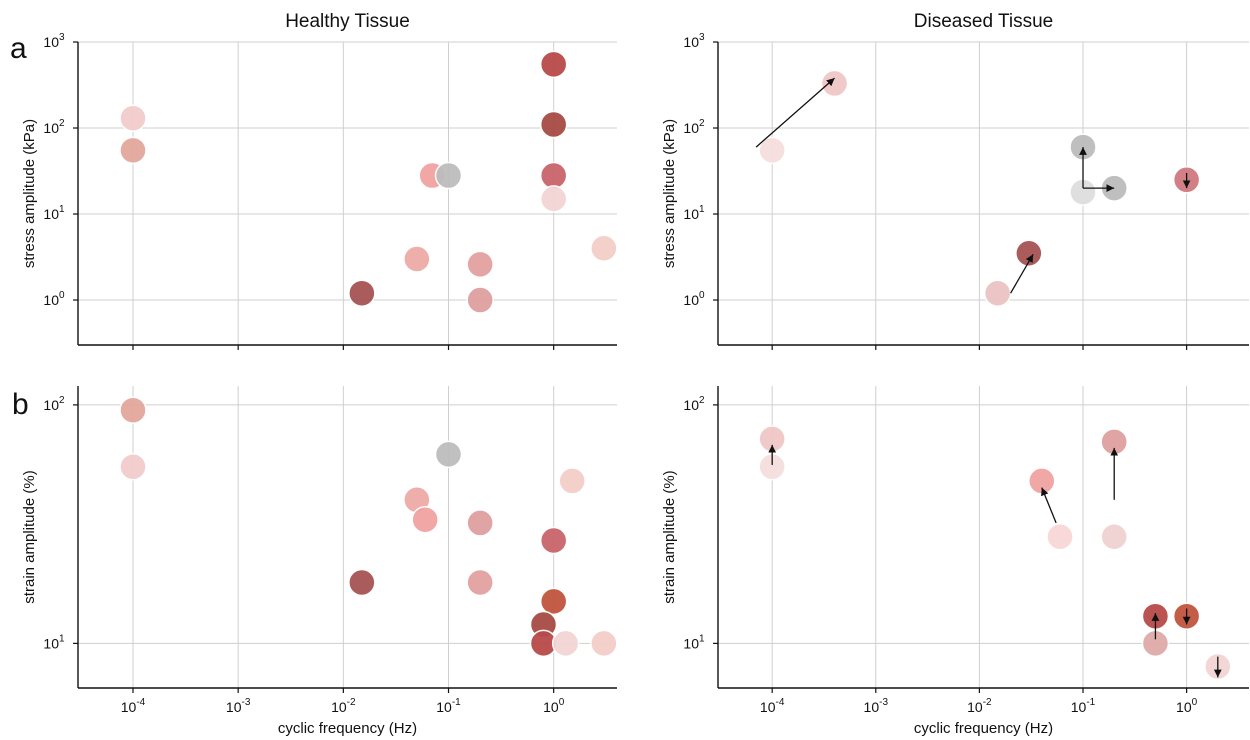  What do you see at coordinates (553, 124) in the screenshot?
I see `point-aorta` at bounding box center [553, 124].